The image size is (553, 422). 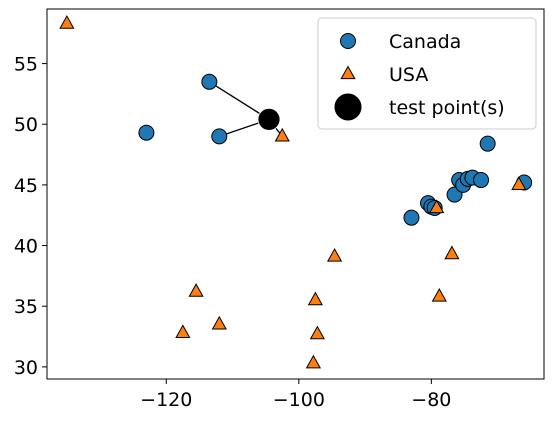 What do you see at coordinates (166, 400) in the screenshot?
I see `x-tick-label: −120` at bounding box center [166, 400].